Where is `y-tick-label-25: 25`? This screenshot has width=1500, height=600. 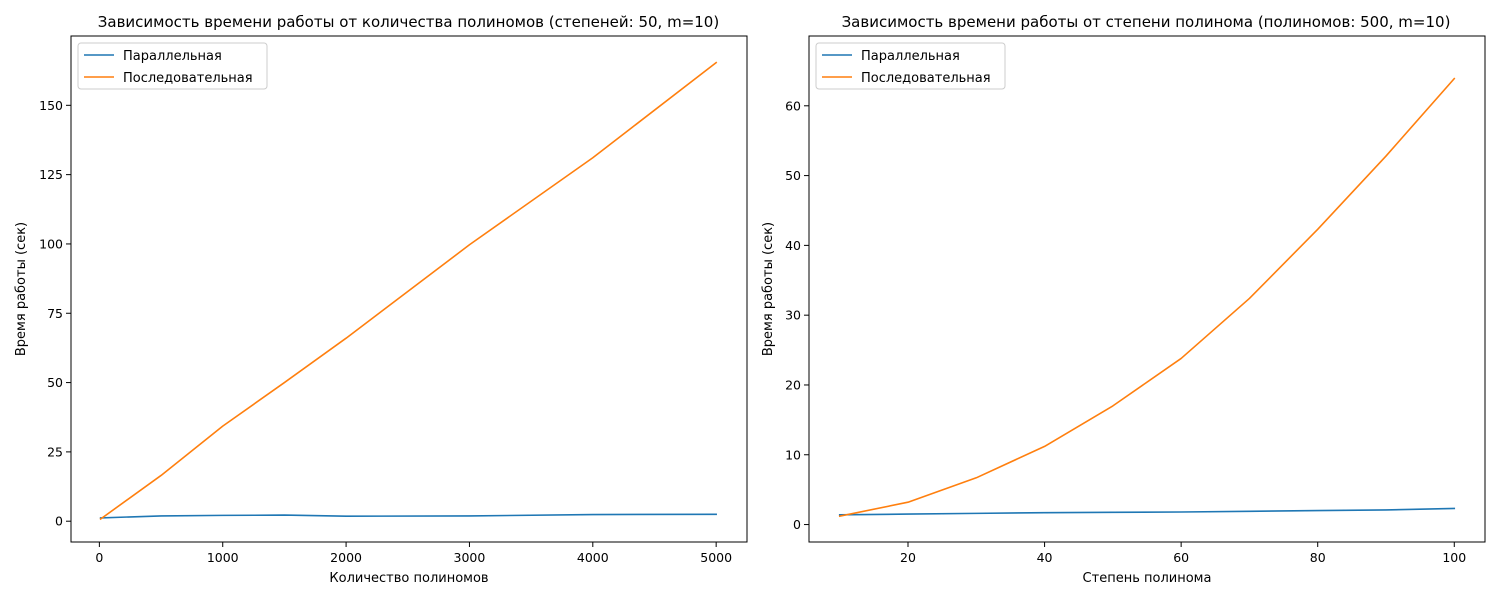 y-tick-label-25: 25 is located at coordinates (55, 451).